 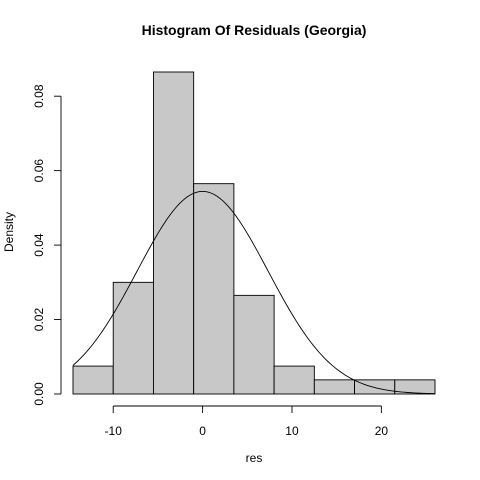 What do you see at coordinates (202, 431) in the screenshot?
I see `x-tick-label: 0` at bounding box center [202, 431].